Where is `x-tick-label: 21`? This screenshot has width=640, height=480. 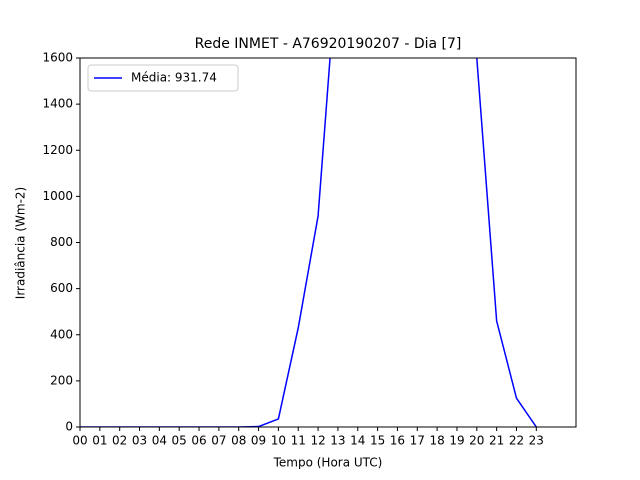
x-tick-label: 21 is located at coordinates (496, 441).